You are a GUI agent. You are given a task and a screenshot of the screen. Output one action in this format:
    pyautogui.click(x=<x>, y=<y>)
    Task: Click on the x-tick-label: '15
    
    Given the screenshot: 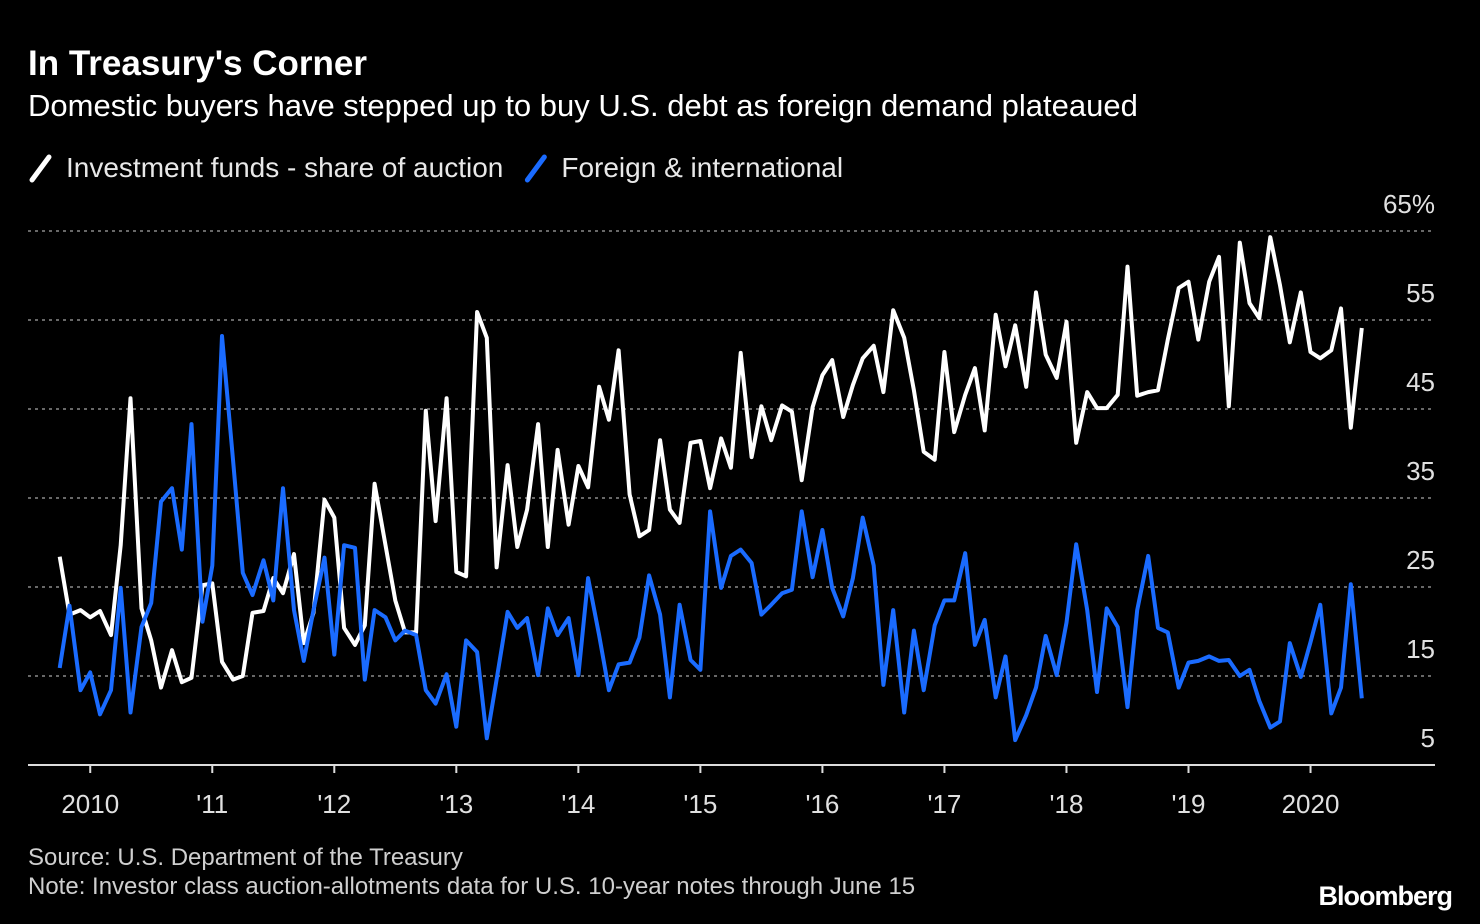 What is the action you would take?
    pyautogui.click(x=700, y=804)
    